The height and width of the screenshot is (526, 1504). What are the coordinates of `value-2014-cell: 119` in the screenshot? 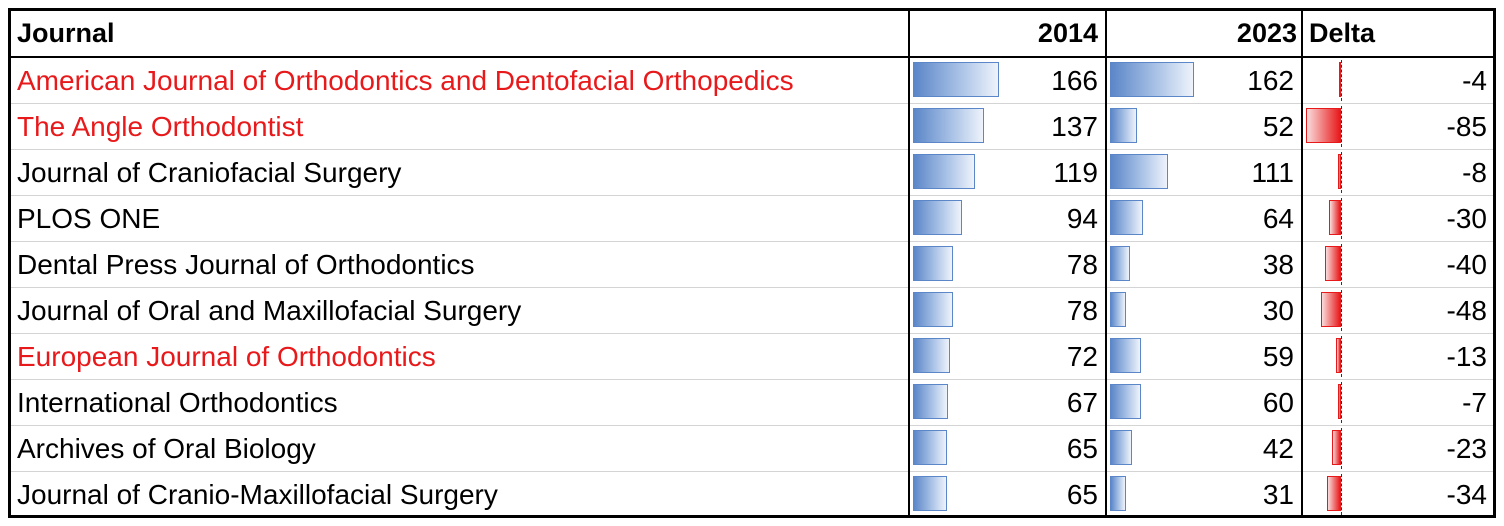 It's located at (1075, 172).